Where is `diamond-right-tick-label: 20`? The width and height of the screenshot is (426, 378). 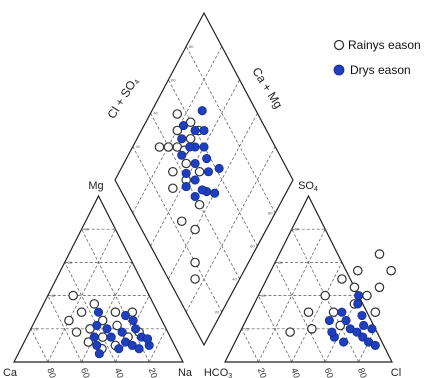 diamond-right-tick-label: 20 is located at coordinates (217, 312).